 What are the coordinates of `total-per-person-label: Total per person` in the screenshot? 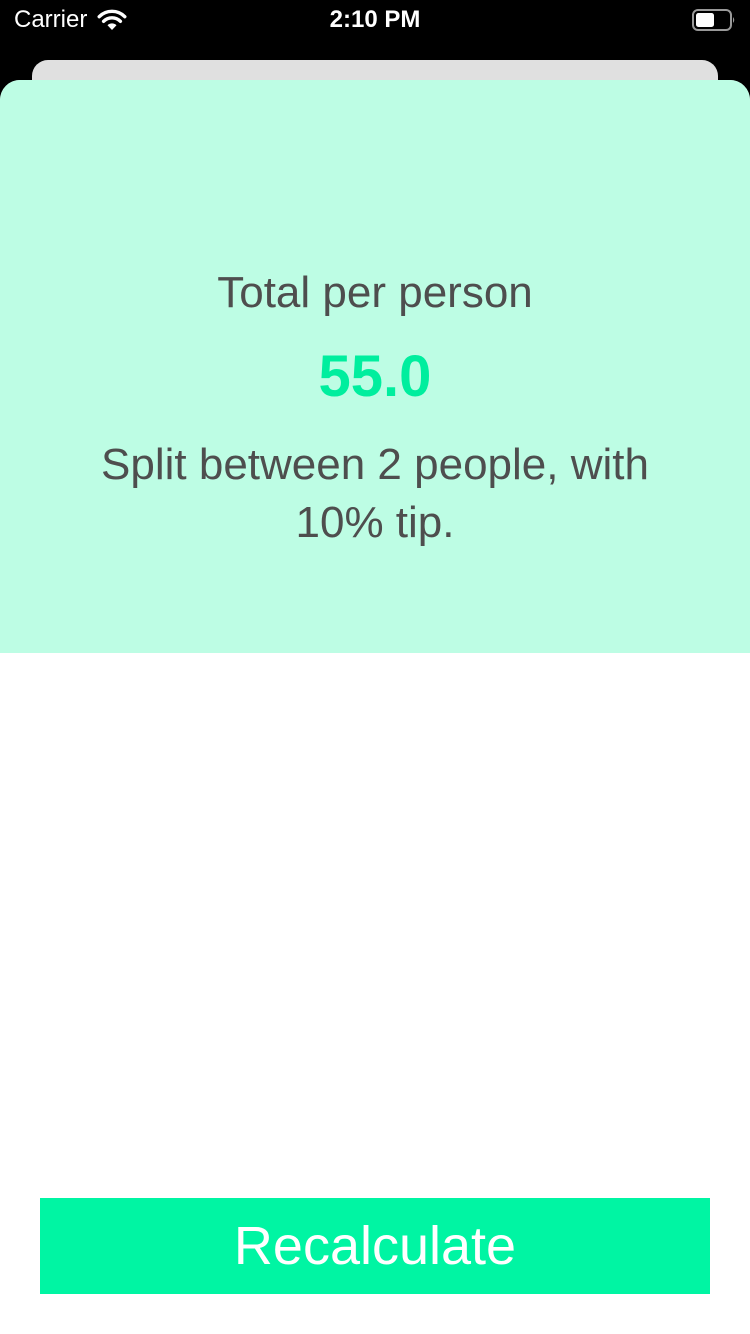 It's located at (375, 292).